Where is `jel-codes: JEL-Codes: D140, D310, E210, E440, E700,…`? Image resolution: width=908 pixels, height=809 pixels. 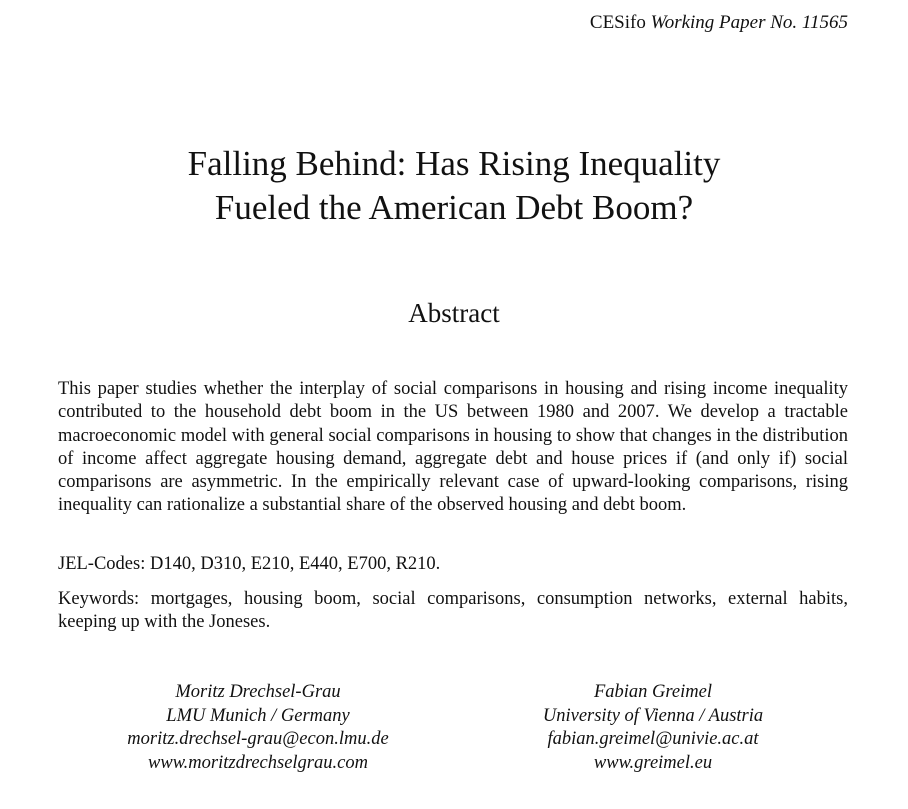
jel-codes: JEL-Codes: D140, D310, E210, E440, E700,… is located at coordinates (249, 564).